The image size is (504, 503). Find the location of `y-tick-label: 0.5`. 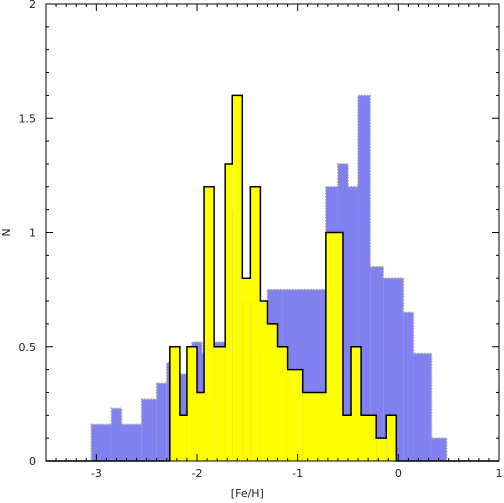

y-tick-label: 0.5 is located at coordinates (28, 347).